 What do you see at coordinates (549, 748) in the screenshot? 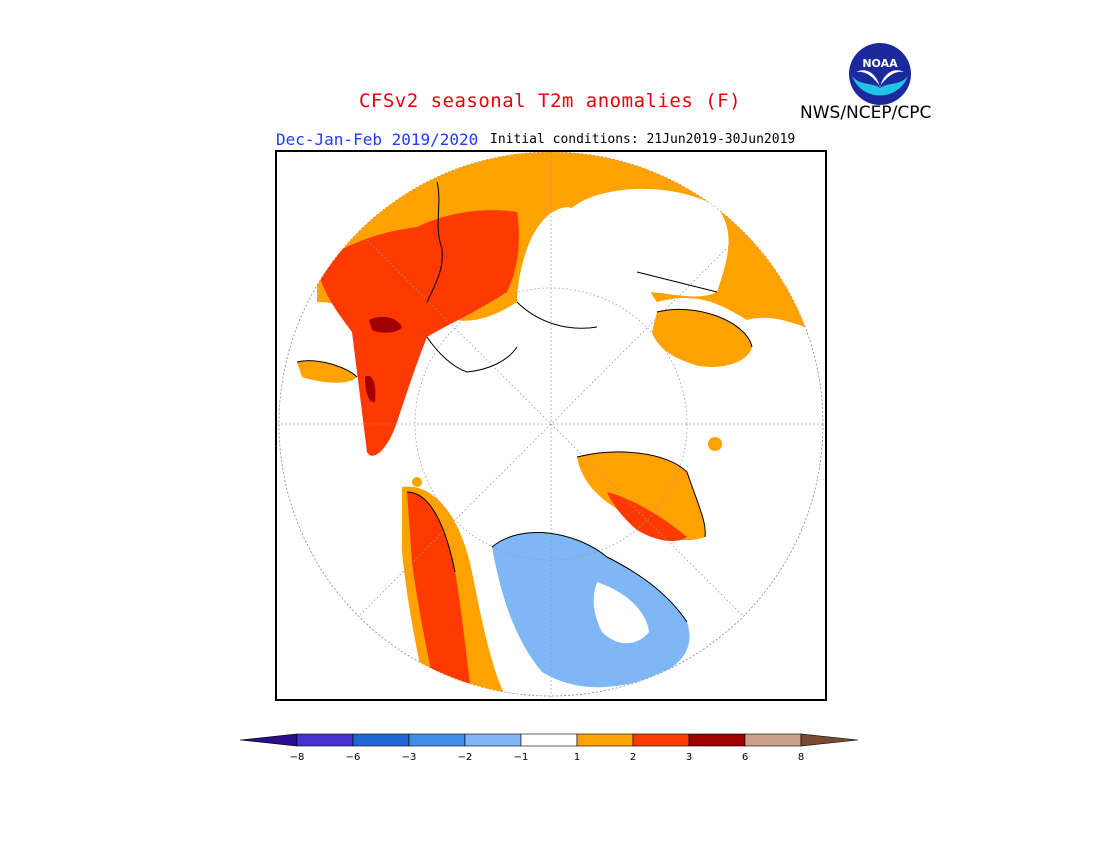
I see `colorbar: −8 −6 −3 −2 −1 1 2 3 6 8` at bounding box center [549, 748].